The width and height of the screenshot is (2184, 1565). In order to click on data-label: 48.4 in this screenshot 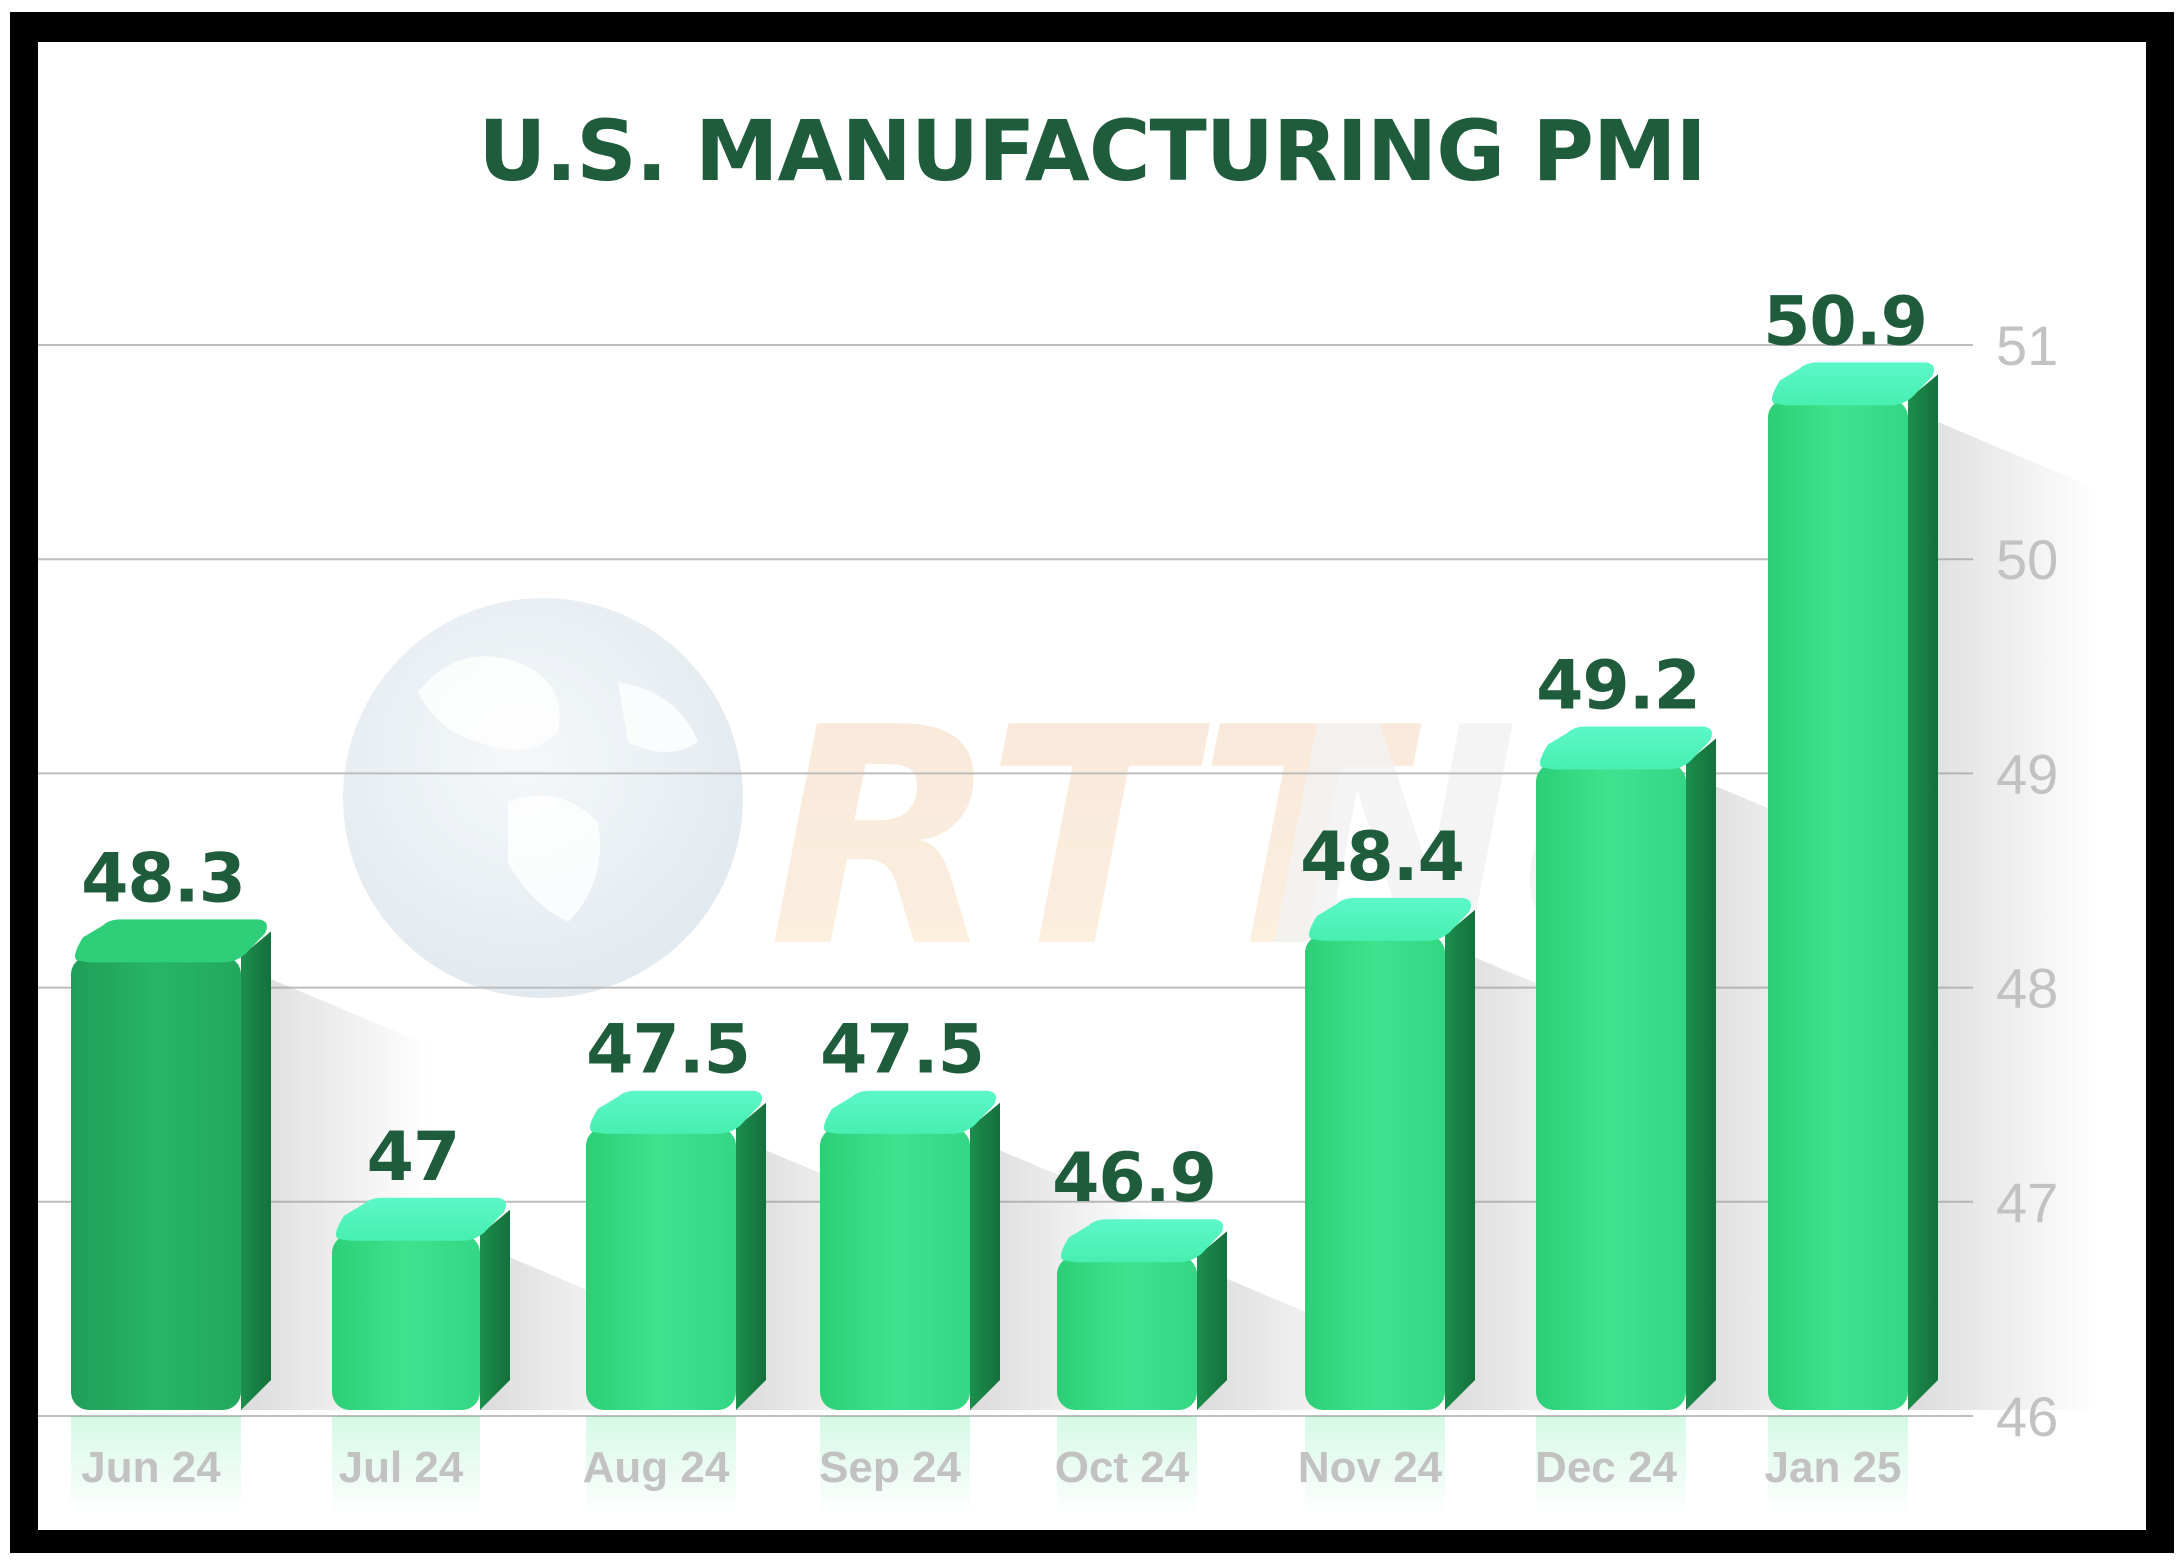, I will do `click(1382, 857)`.